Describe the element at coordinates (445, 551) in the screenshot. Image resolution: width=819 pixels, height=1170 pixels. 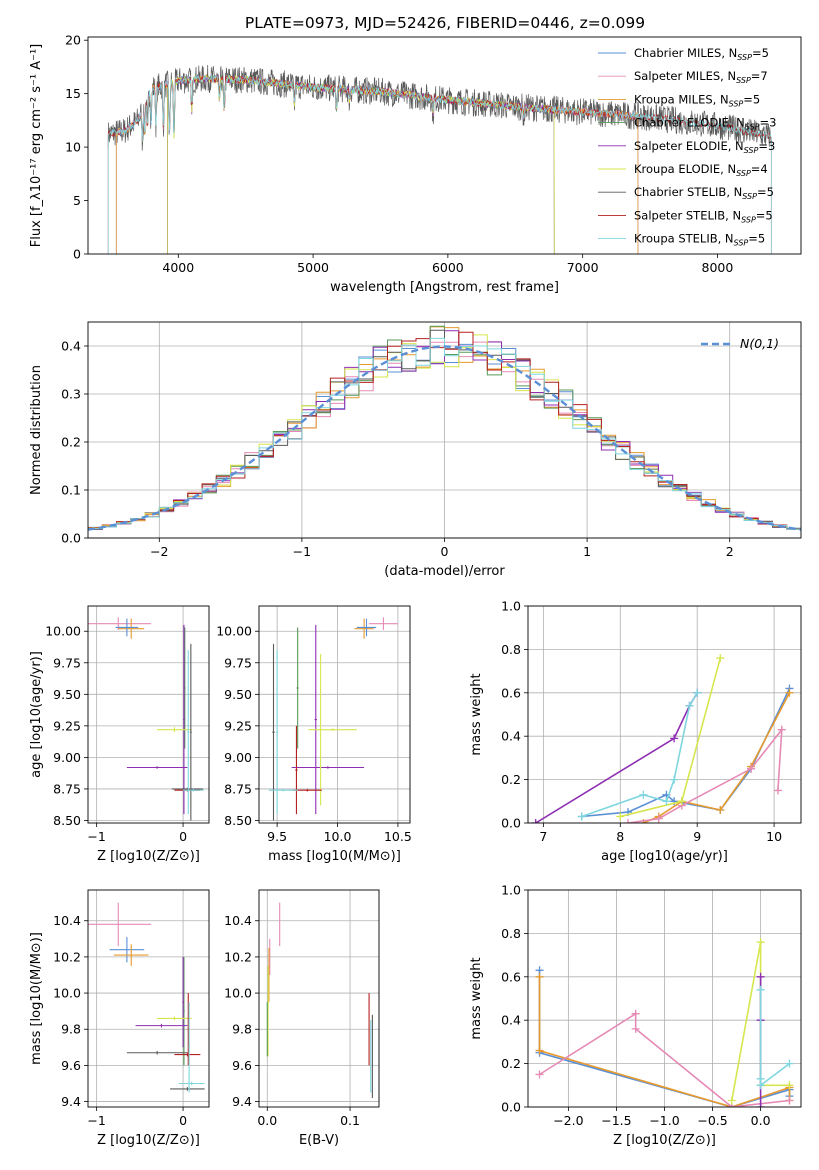
I see `residuals-xtick-label: 0` at that location.